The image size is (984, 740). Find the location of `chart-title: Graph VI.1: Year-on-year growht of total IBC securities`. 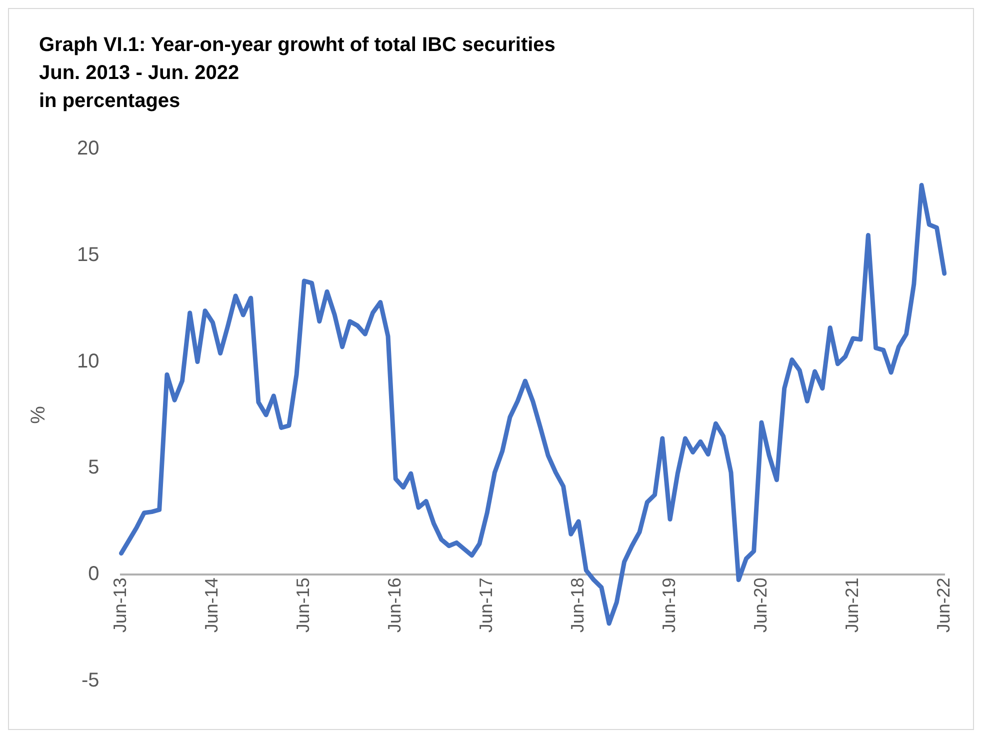

chart-title: Graph VI.1: Year-on-year growht of total IBC securities is located at coordinates (297, 45).